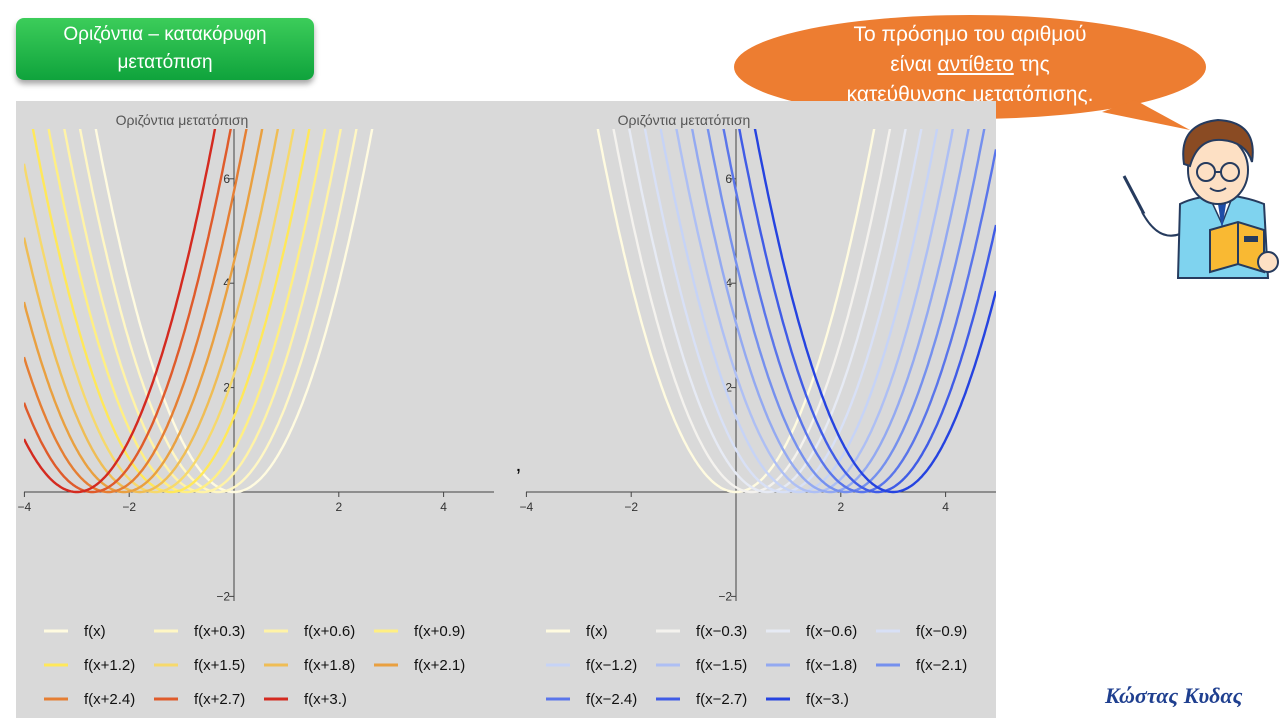 The height and width of the screenshot is (720, 1280). I want to click on legend-label: f(x−1.2), so click(611, 665).